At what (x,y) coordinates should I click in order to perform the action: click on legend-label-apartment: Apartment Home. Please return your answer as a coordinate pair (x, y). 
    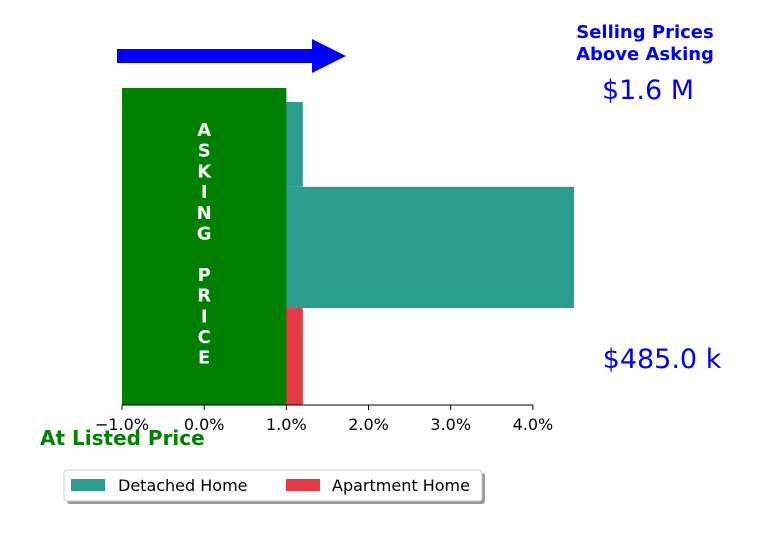
    Looking at the image, I should click on (401, 485).